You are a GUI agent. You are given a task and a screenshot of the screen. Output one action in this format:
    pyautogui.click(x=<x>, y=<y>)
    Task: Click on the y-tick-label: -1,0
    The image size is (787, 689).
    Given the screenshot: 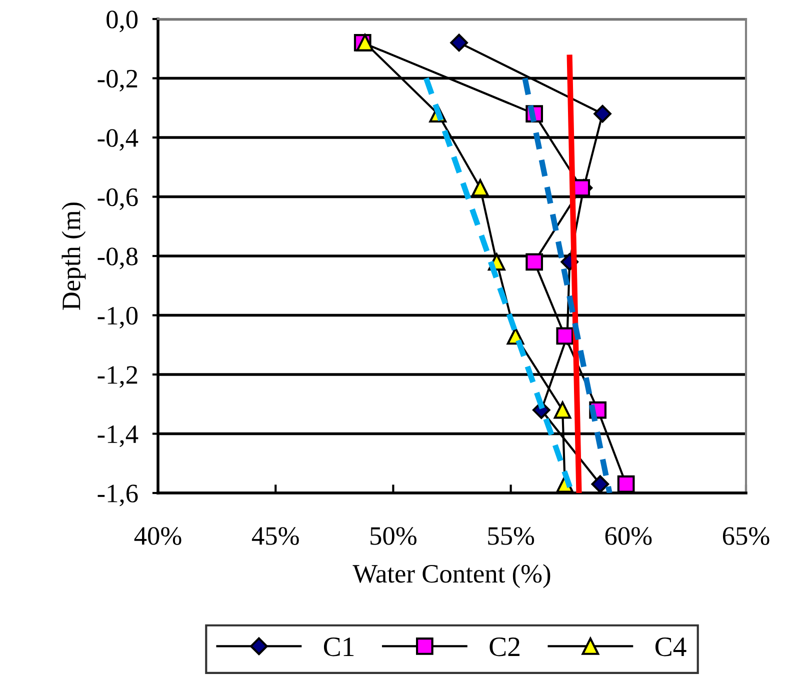 What is the action you would take?
    pyautogui.click(x=118, y=317)
    